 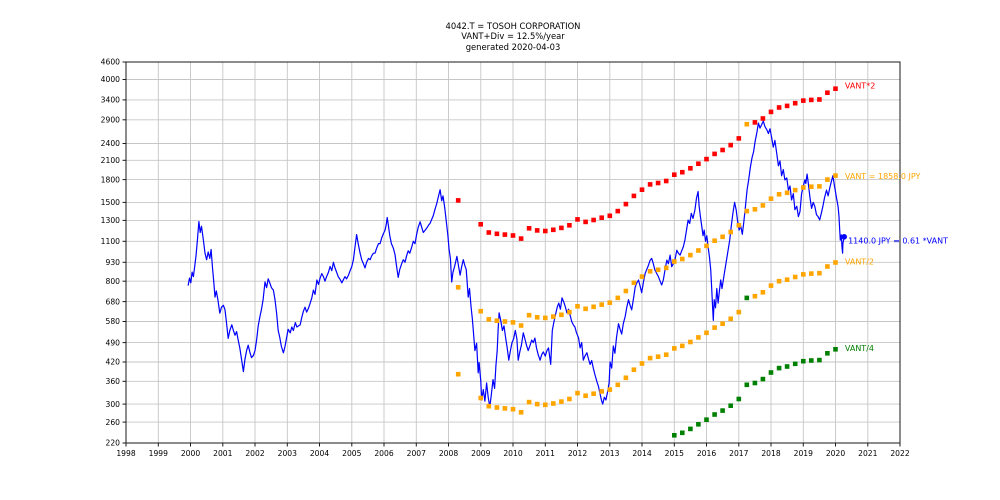 What do you see at coordinates (859, 348) in the screenshot?
I see `series-label: VANT/4` at bounding box center [859, 348].